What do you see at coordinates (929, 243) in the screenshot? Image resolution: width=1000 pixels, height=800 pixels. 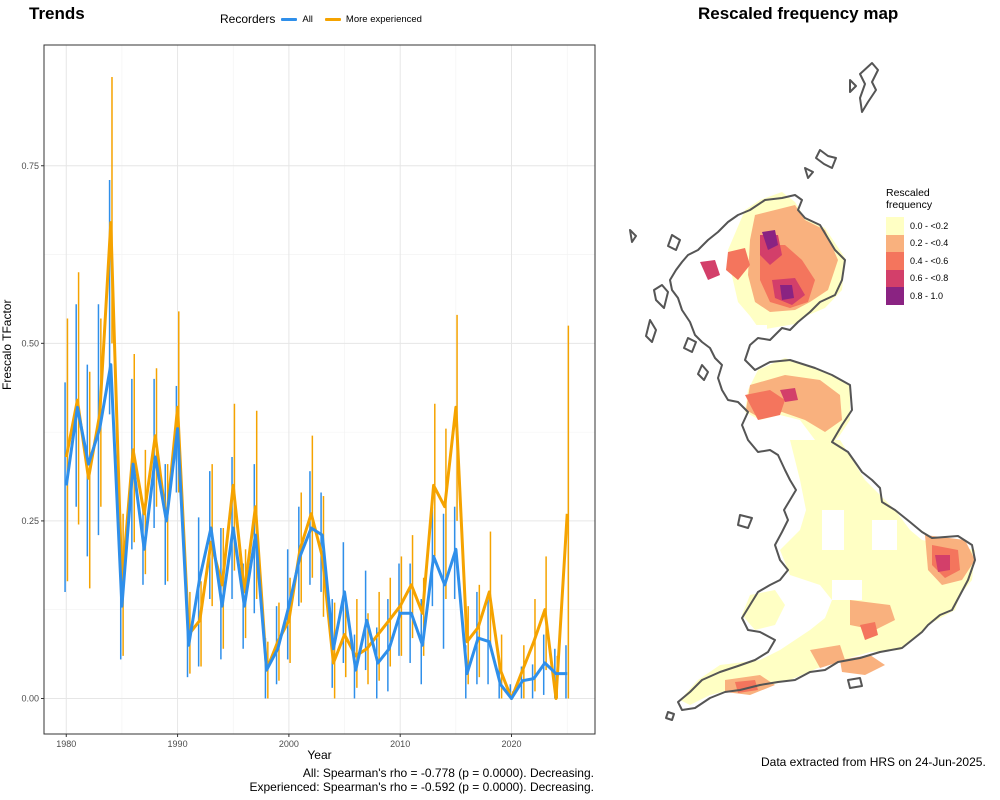 I see `map-legend-label: 0.2 - <0.4` at bounding box center [929, 243].